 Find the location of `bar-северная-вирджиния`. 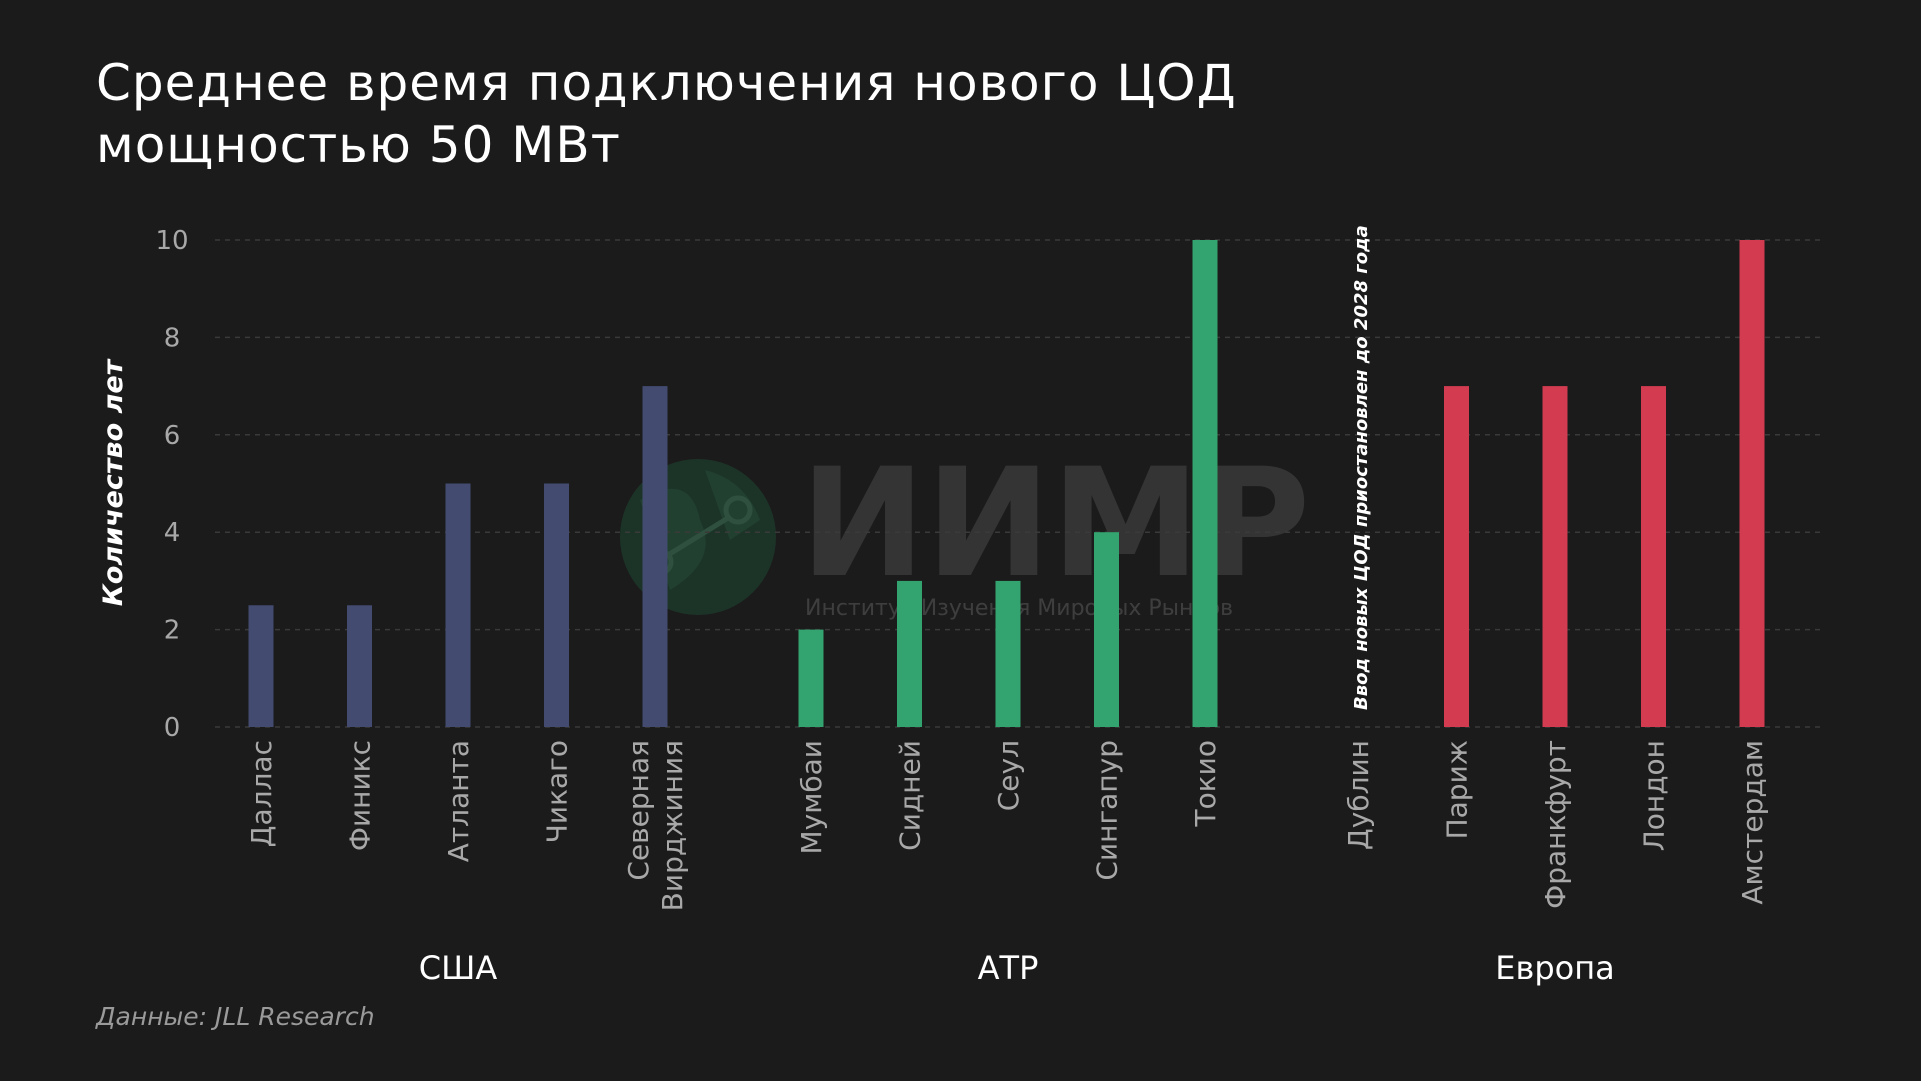

bar-северная-вирджиния is located at coordinates (655, 556).